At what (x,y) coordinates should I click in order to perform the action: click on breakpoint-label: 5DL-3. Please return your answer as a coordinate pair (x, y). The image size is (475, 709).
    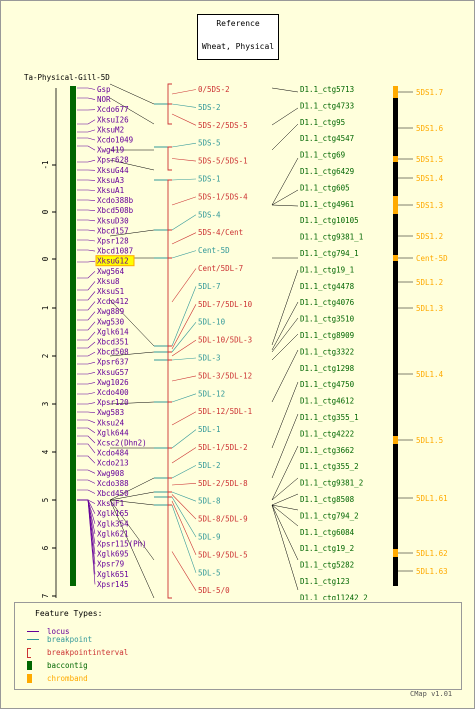
    Looking at the image, I should click on (209, 358).